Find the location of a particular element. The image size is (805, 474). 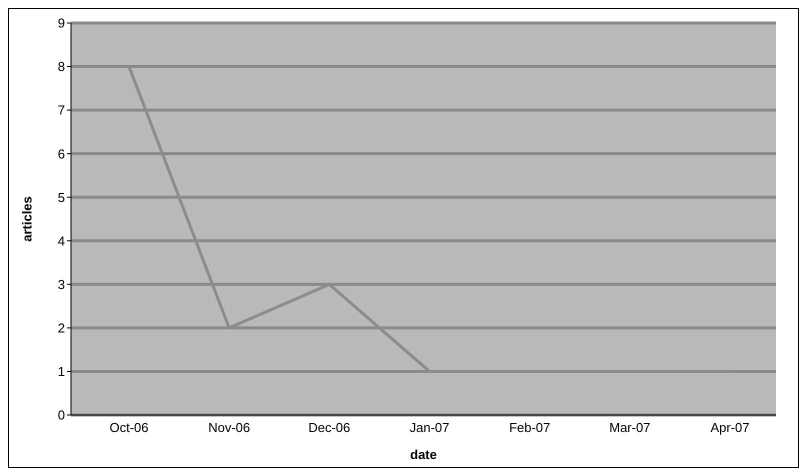

x-tick-label: Apr-07 is located at coordinates (730, 428).